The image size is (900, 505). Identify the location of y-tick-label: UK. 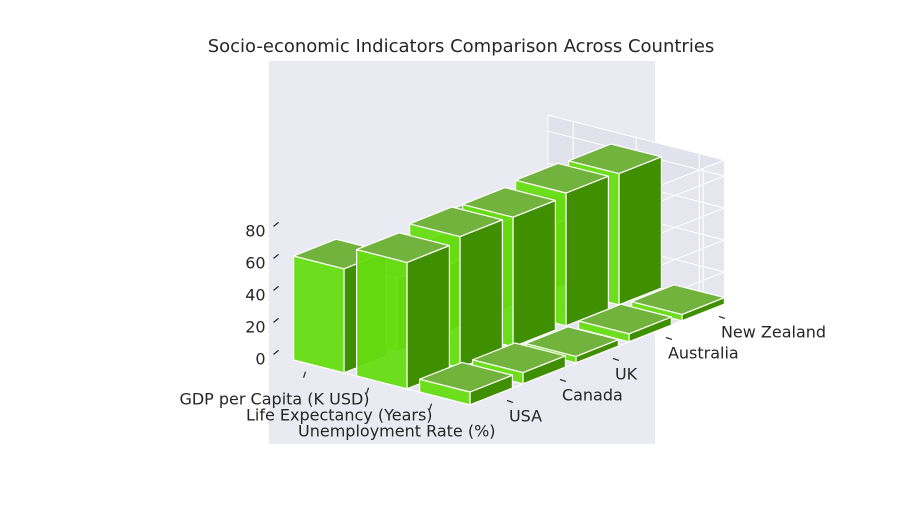
(626, 373).